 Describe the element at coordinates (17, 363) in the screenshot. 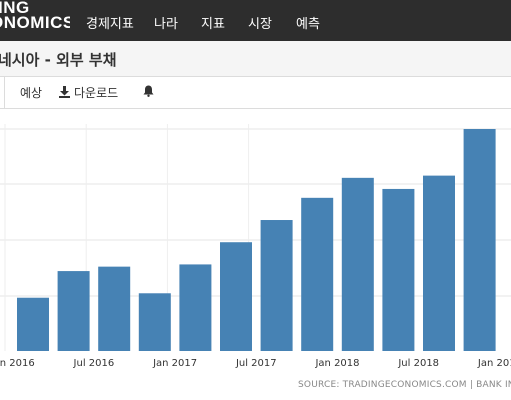

I see `x-tick-label: Jan 2016` at that location.